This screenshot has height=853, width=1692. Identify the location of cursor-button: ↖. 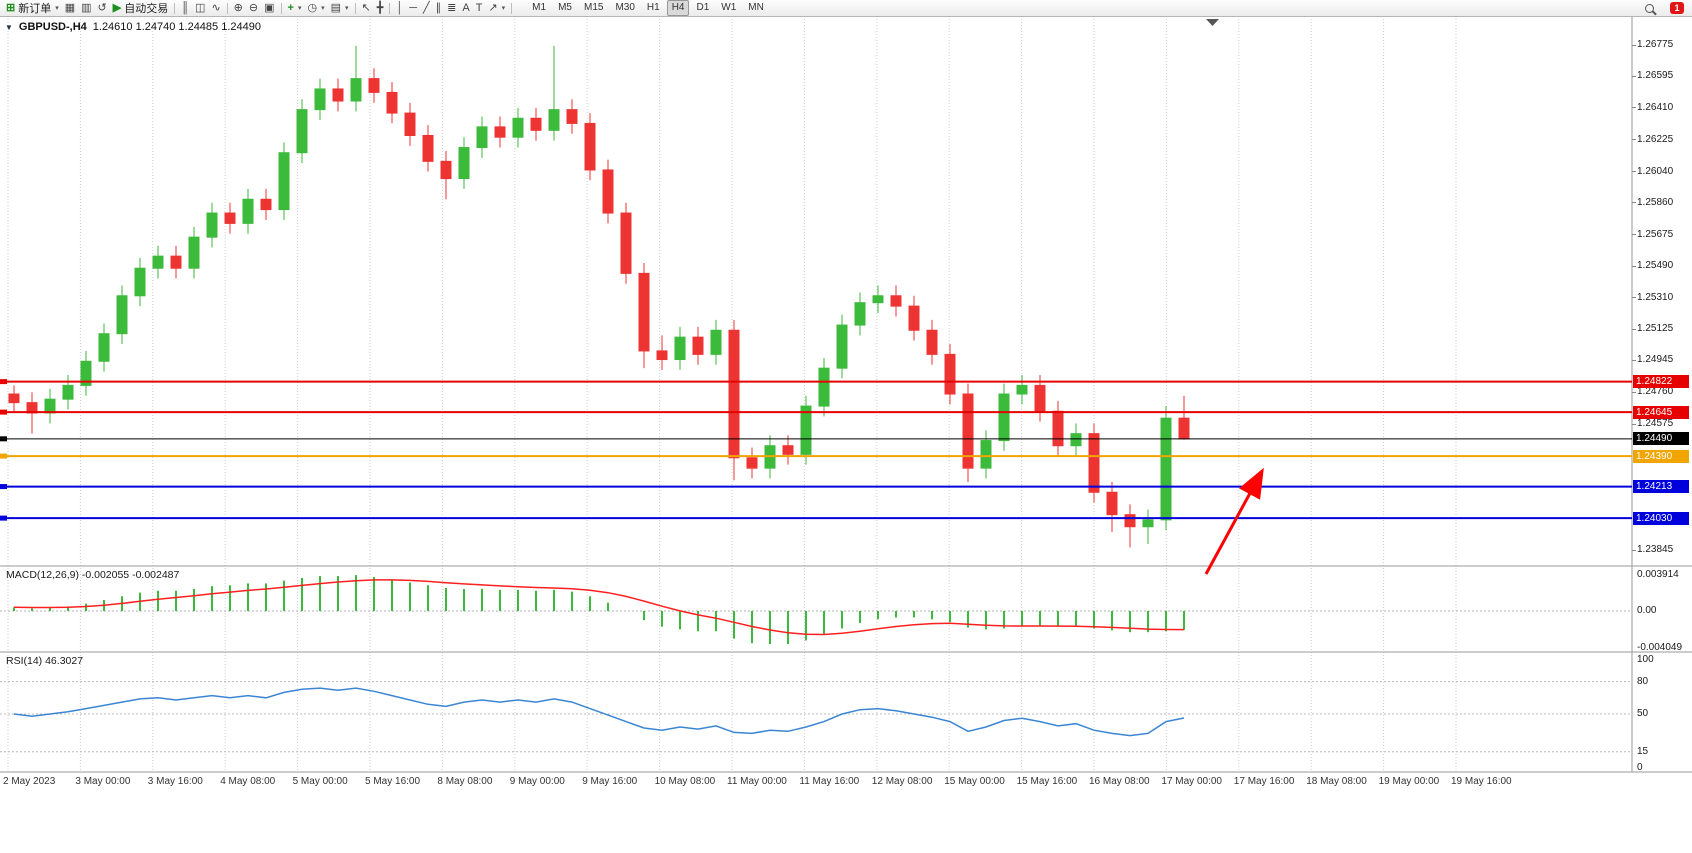
(366, 8).